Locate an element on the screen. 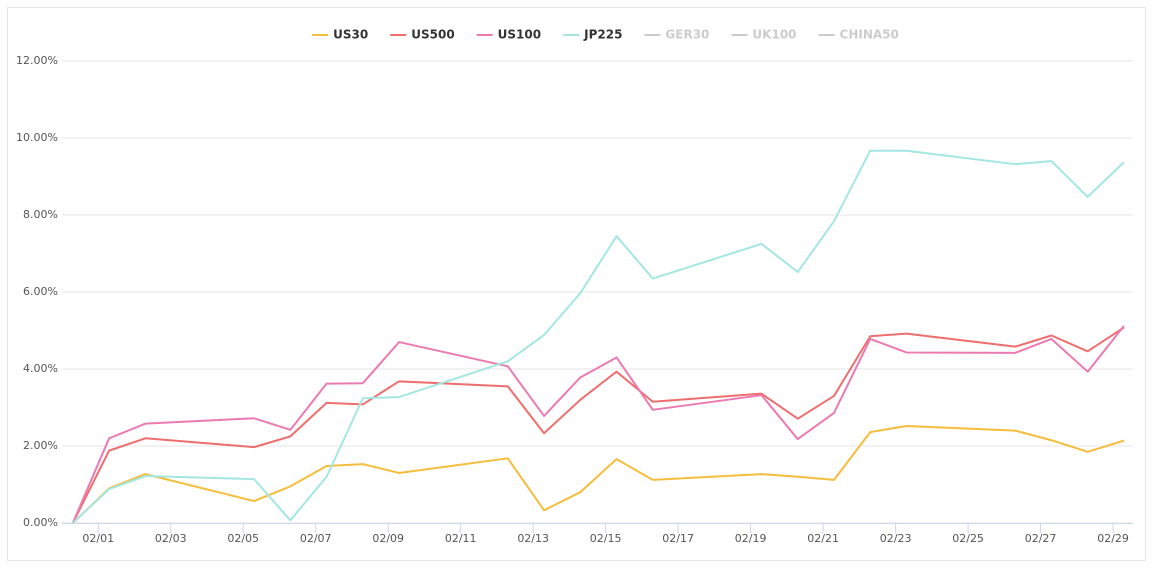  x-tick-label: 02/05 is located at coordinates (243, 538).